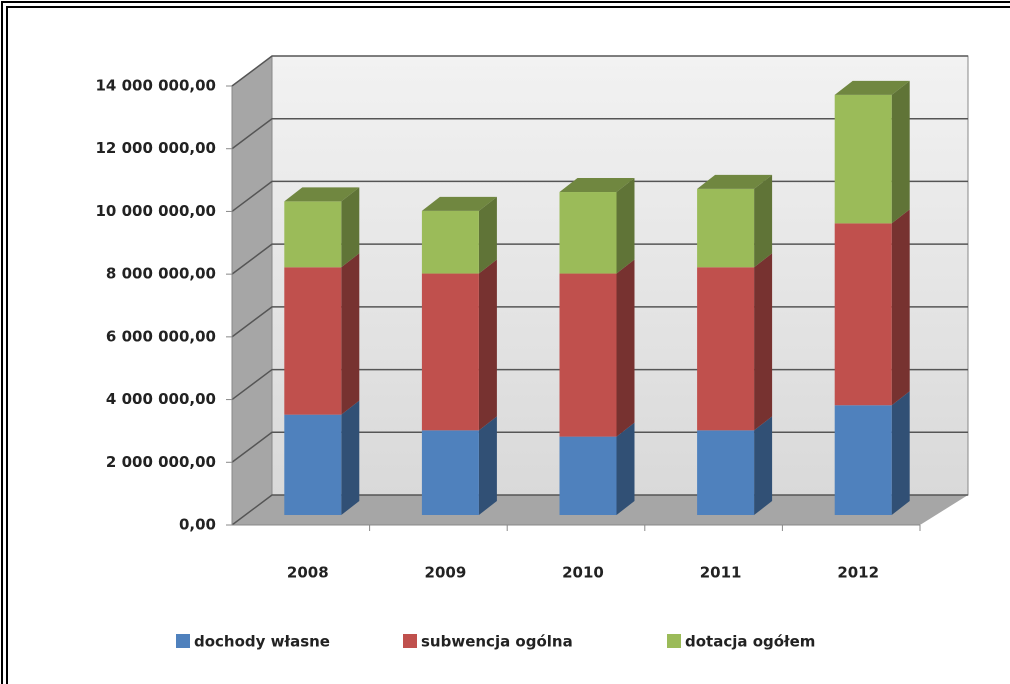  Describe the element at coordinates (161, 274) in the screenshot. I see `y-tick-label: 8 000 000,00` at that location.